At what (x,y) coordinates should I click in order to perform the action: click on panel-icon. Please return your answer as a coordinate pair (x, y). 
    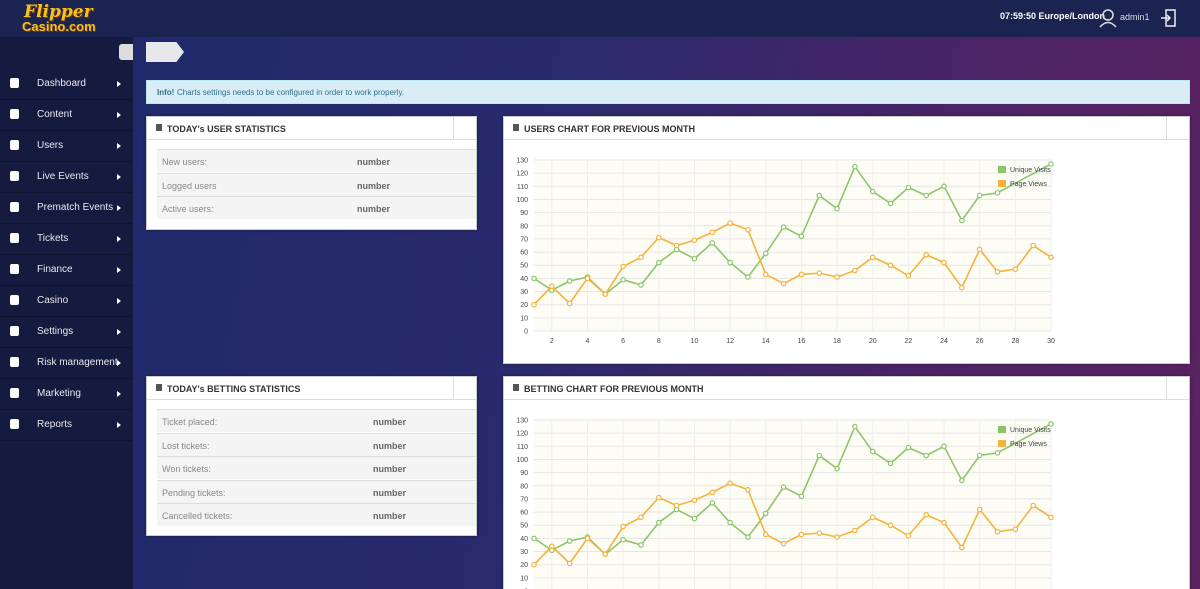
    Looking at the image, I should click on (516, 127).